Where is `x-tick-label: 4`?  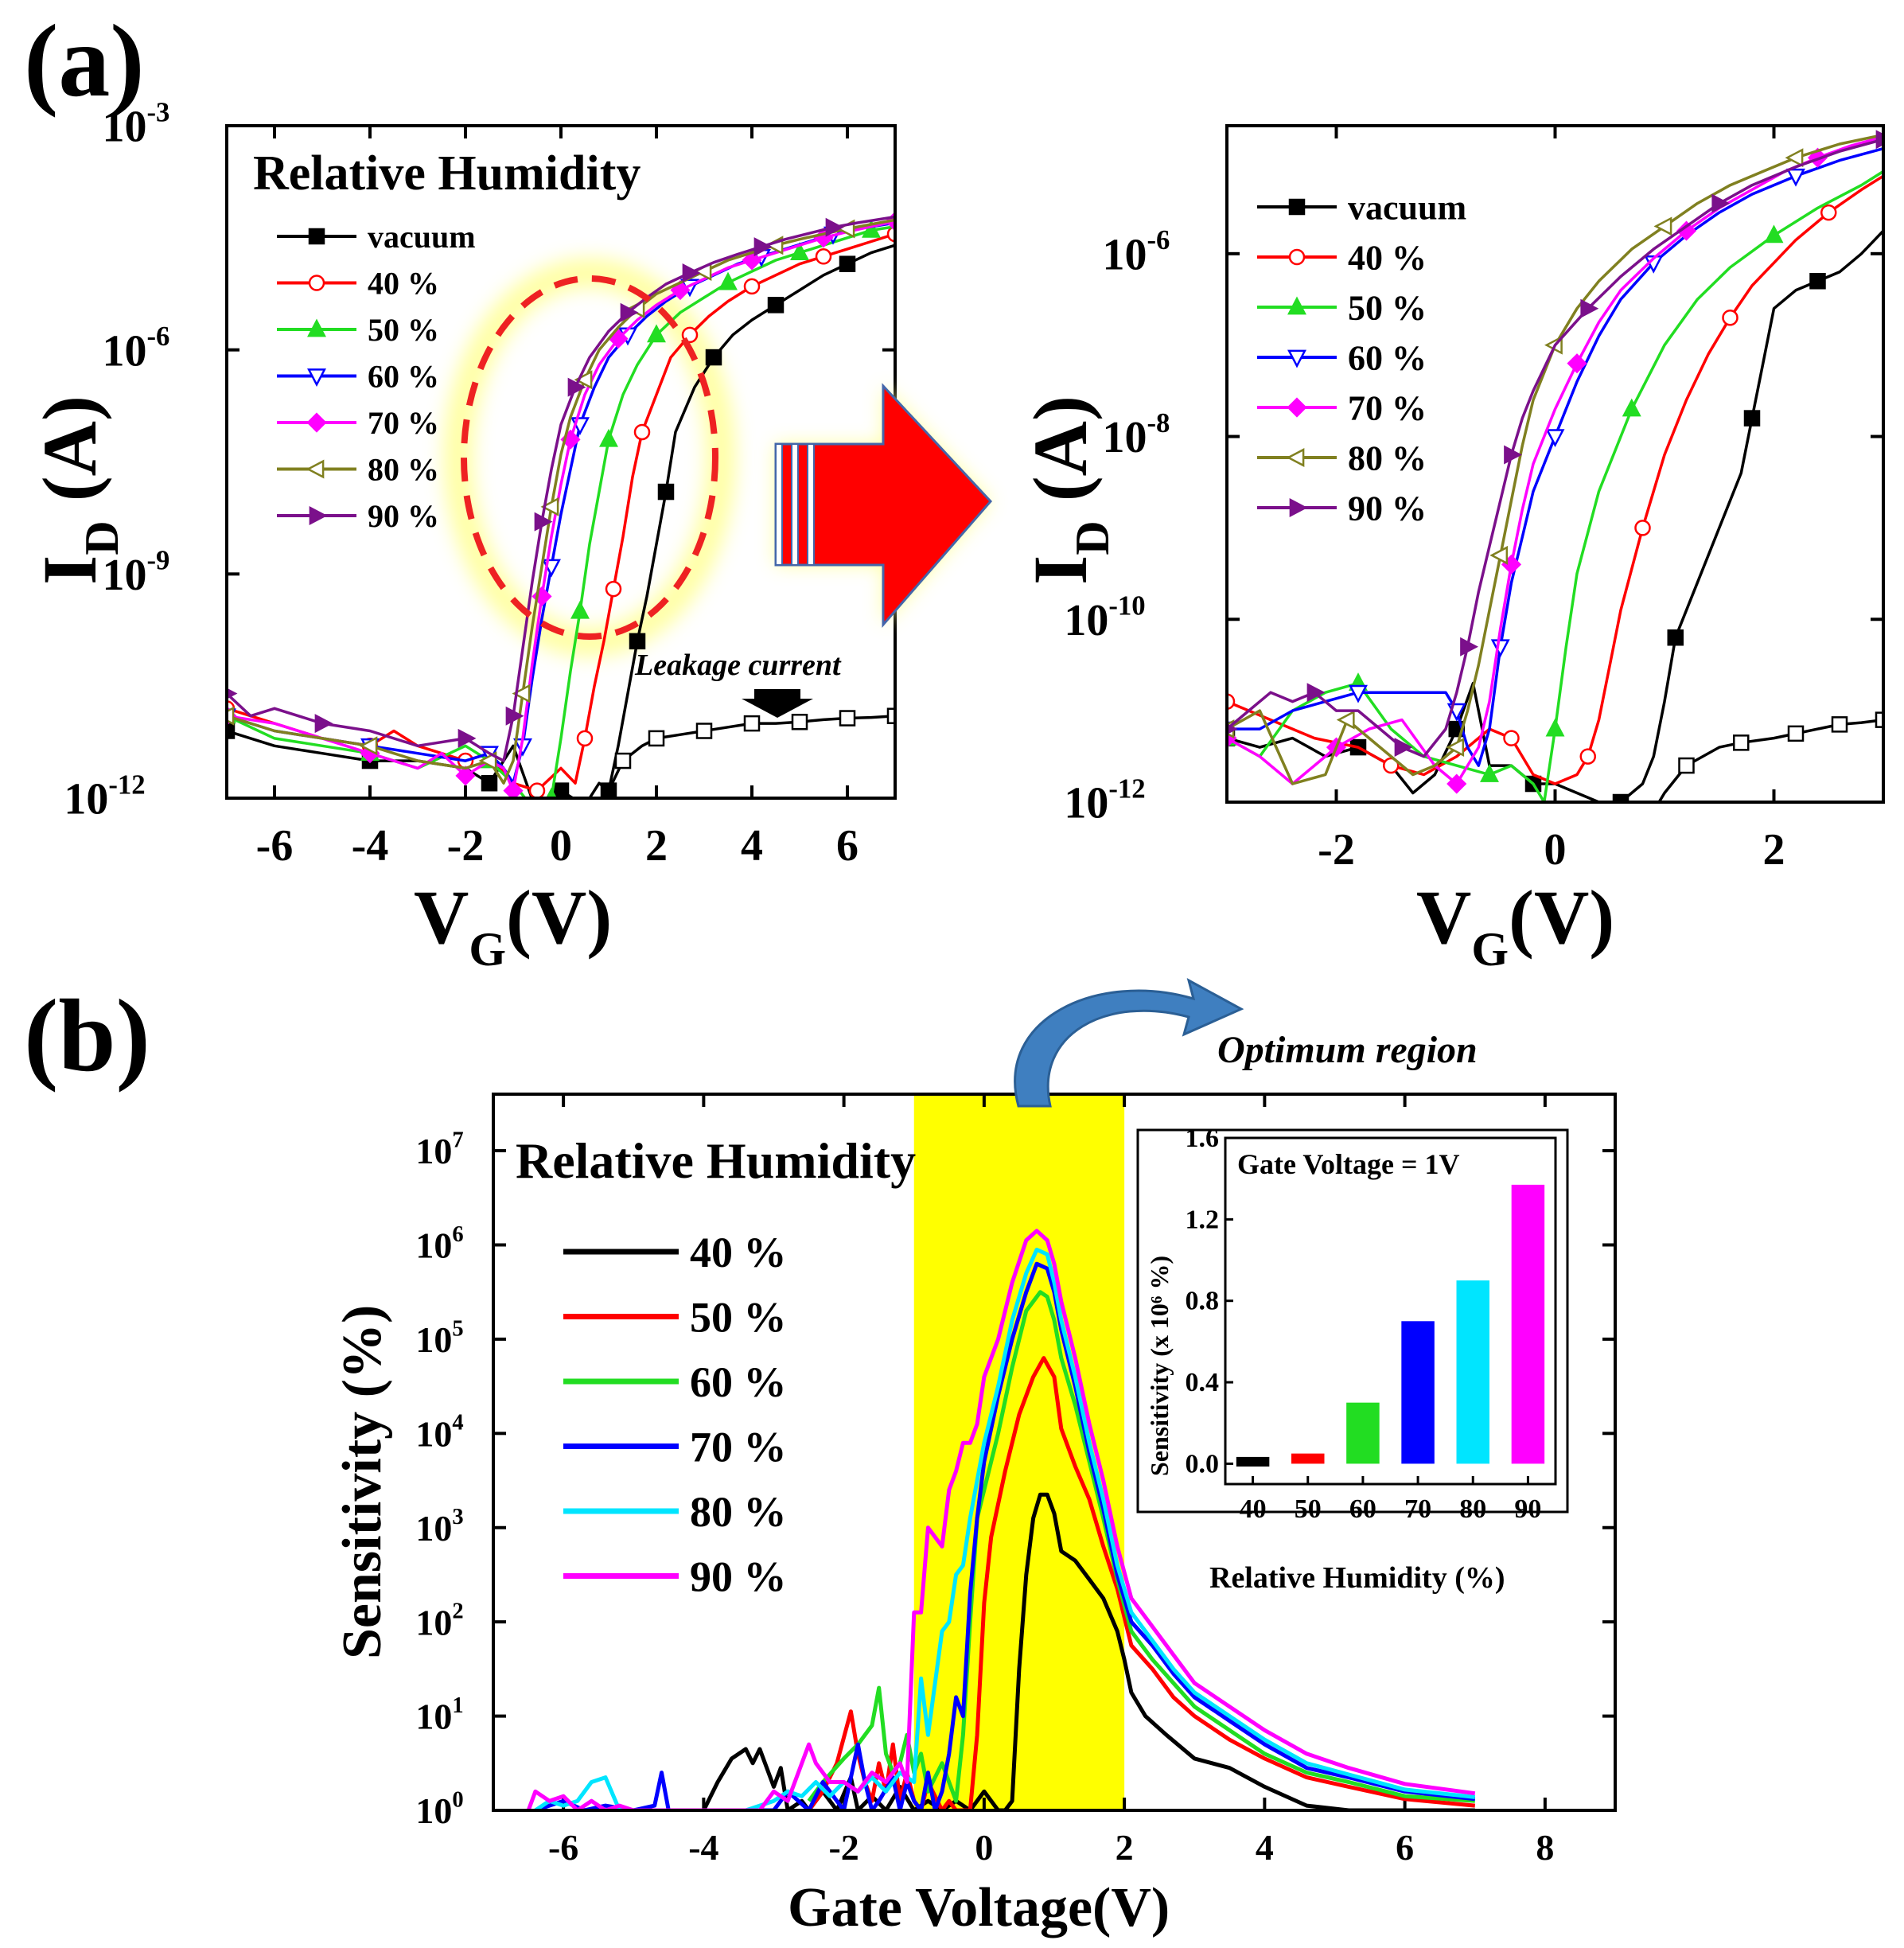 x-tick-label: 4 is located at coordinates (752, 846).